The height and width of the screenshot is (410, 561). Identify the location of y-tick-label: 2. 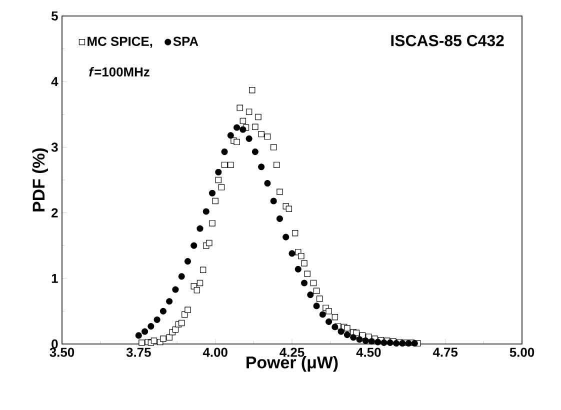
(55, 213).